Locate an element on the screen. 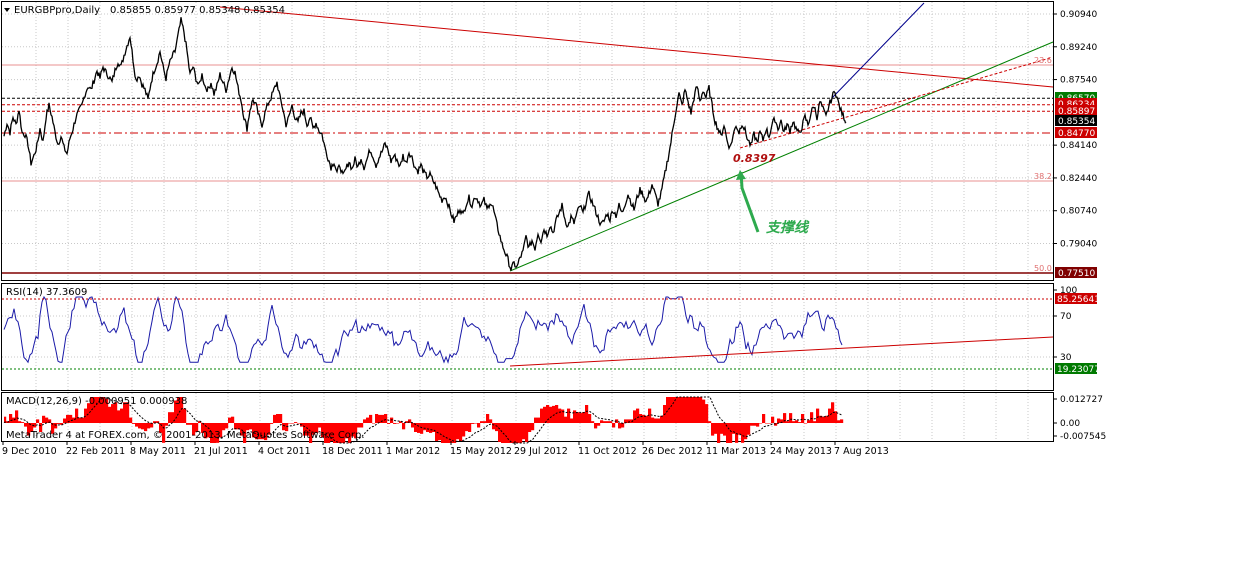 Image resolution: width=1259 pixels, height=568 pixels. date-tick-label: 4 Oct 2011 is located at coordinates (284, 451).